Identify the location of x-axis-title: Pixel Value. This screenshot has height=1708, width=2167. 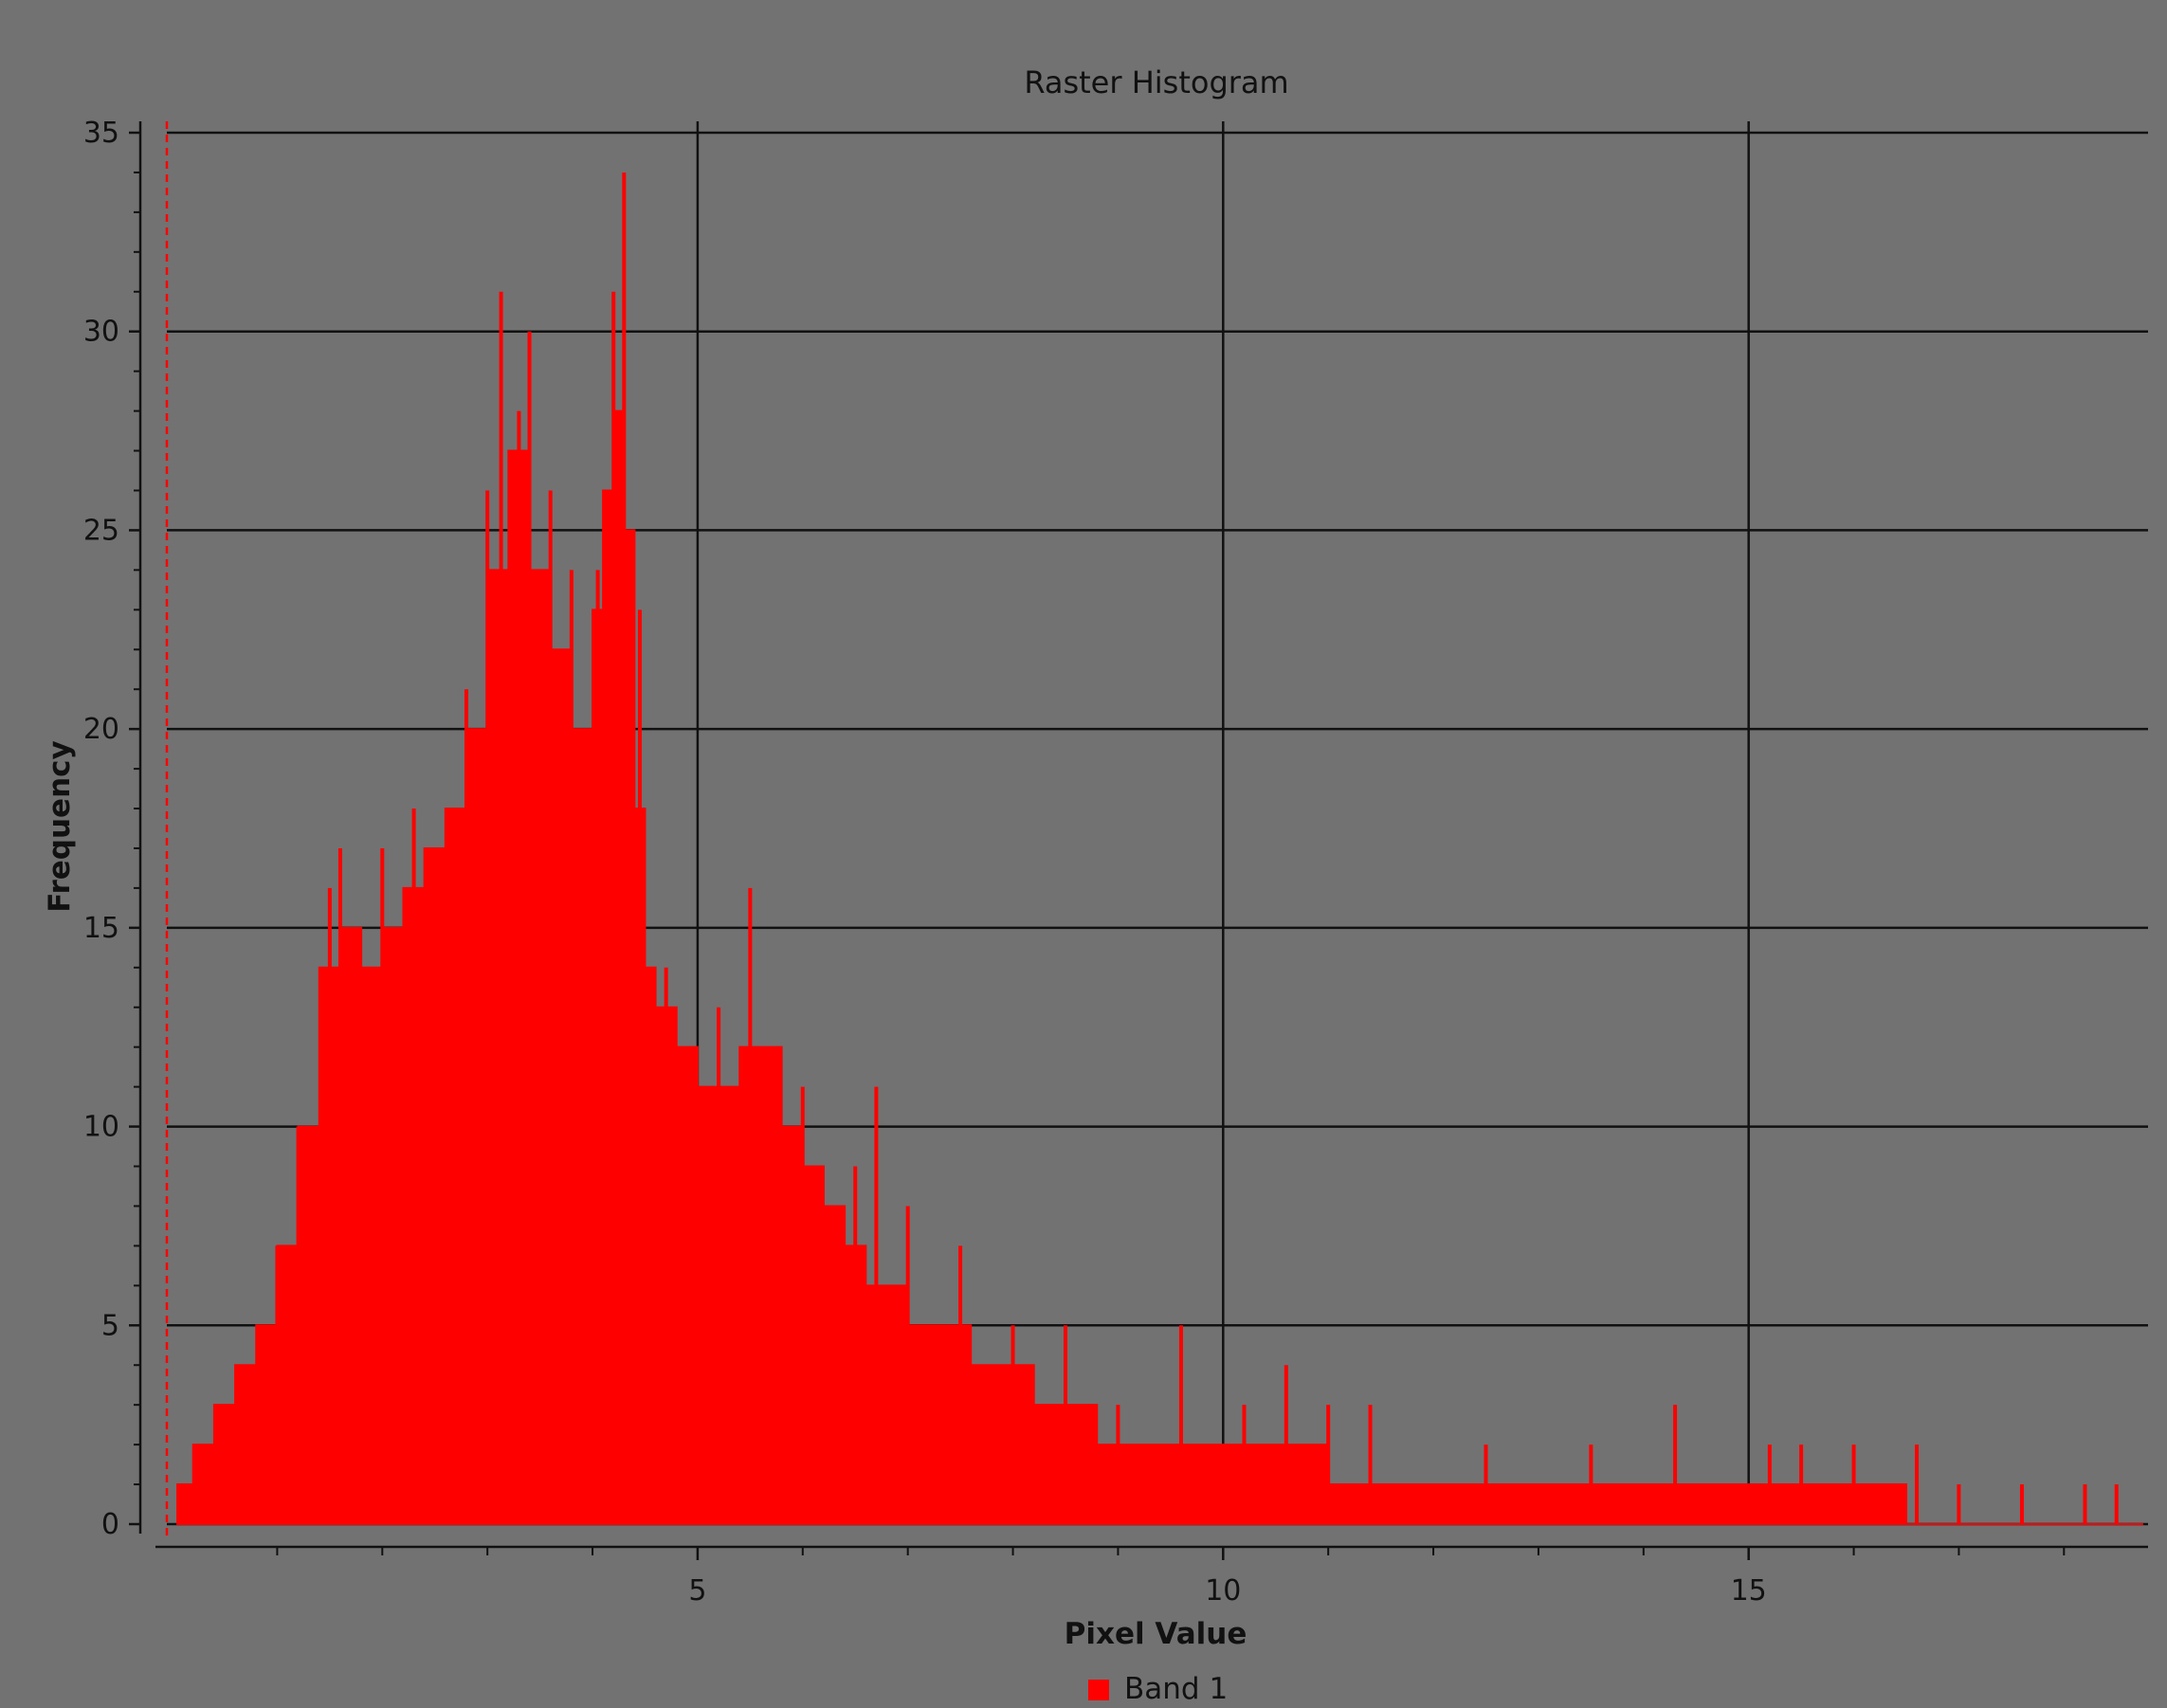
(1156, 1634).